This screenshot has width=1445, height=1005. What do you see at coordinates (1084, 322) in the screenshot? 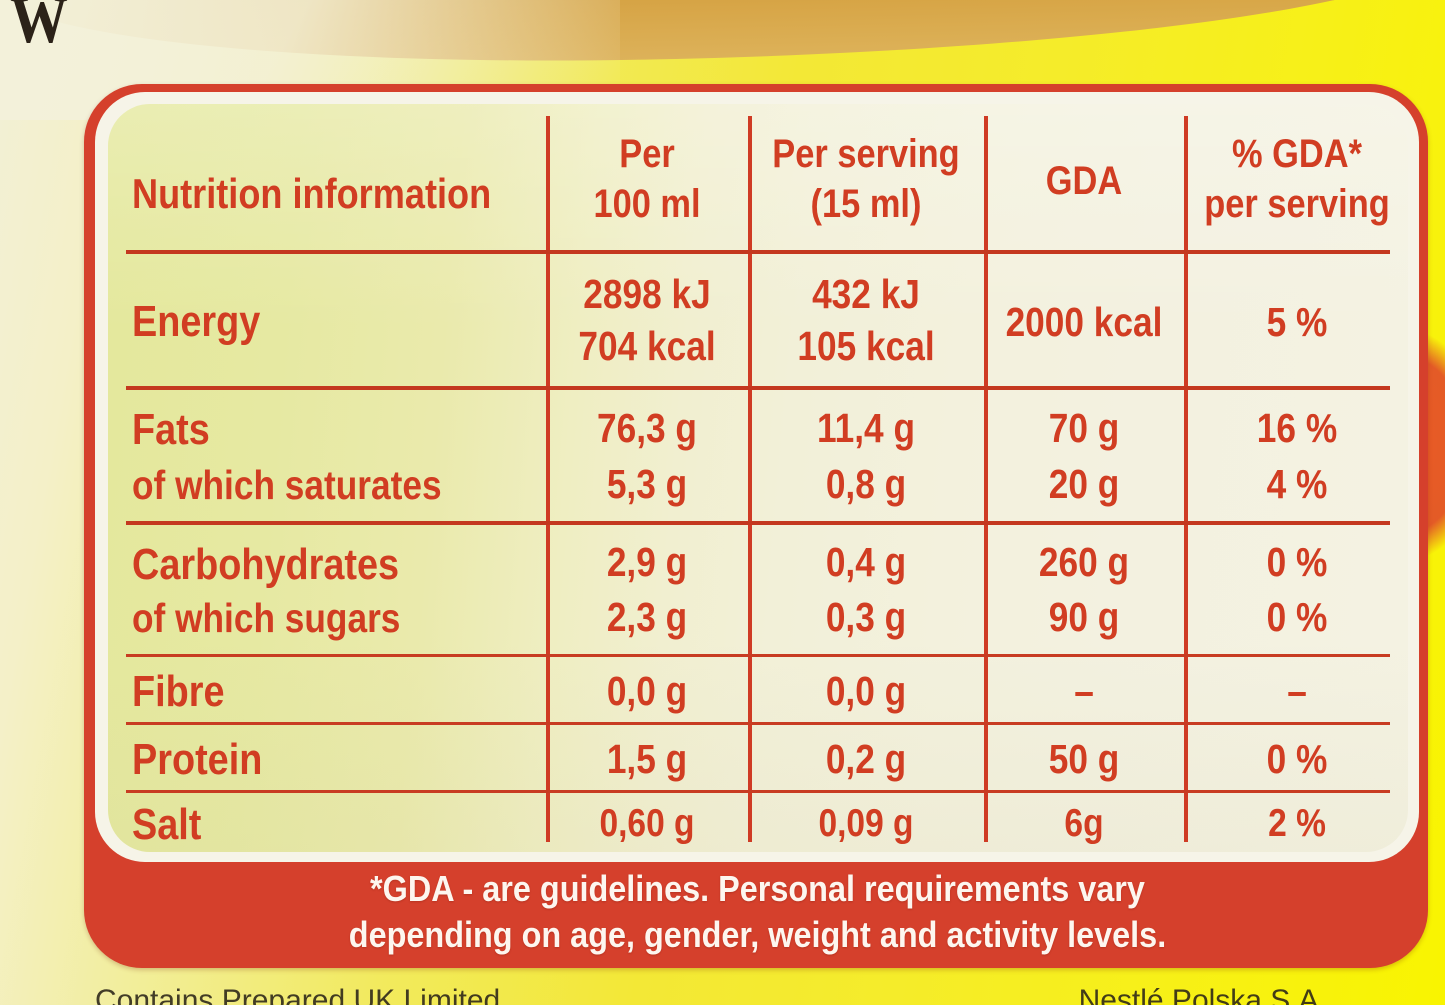
I see `energy-gda: 2000 kcal` at bounding box center [1084, 322].